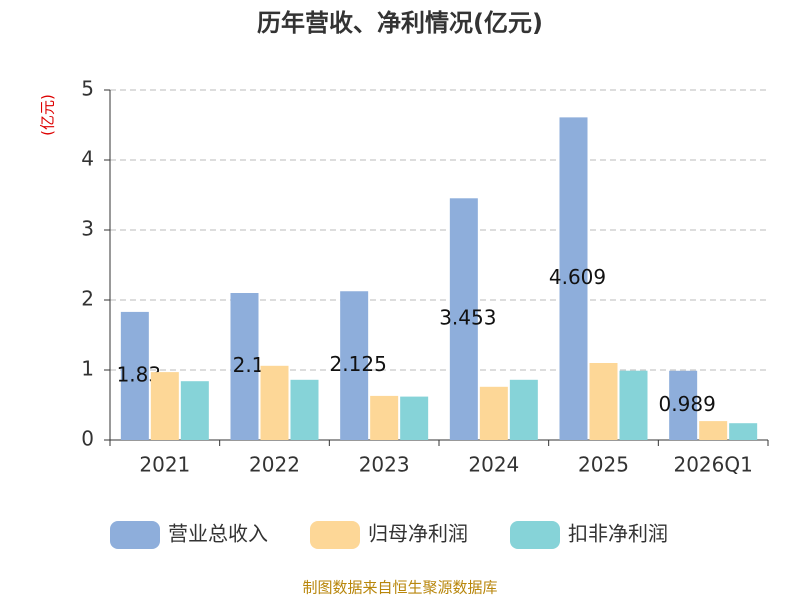 This screenshot has width=800, height=600. What do you see at coordinates (493, 465) in the screenshot?
I see `x-tick-label: 2024` at bounding box center [493, 465].